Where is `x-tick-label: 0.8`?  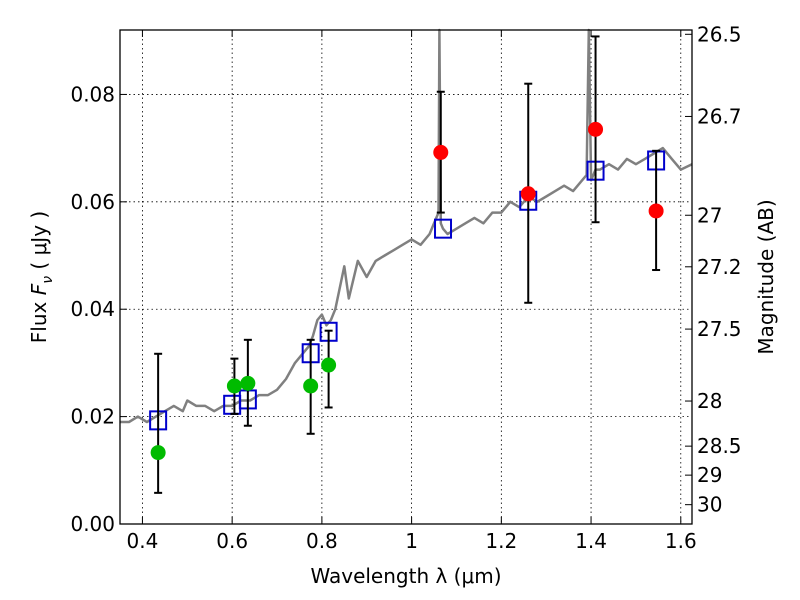
x-tick-label: 0.8 is located at coordinates (322, 541).